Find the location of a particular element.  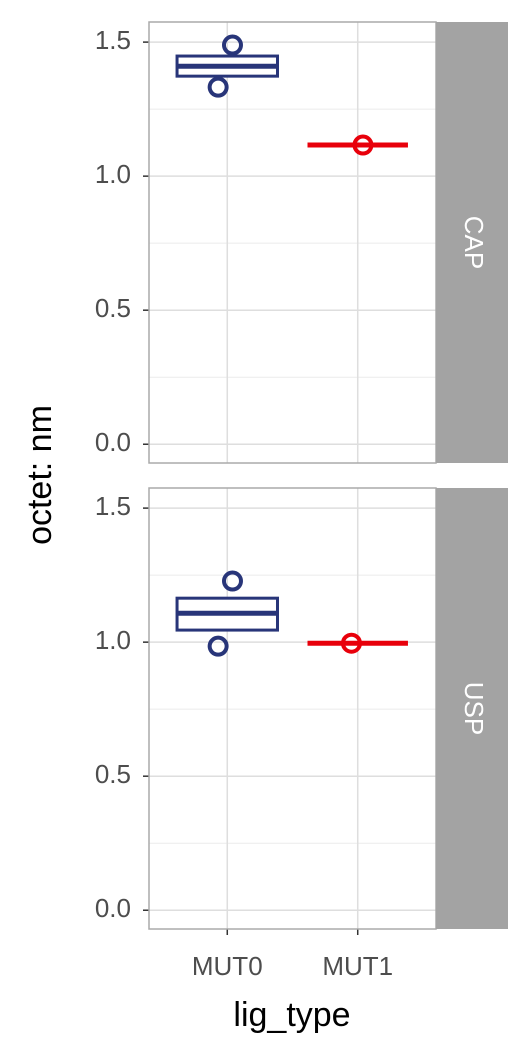

x-axis-title: lig_type is located at coordinates (291, 1015).